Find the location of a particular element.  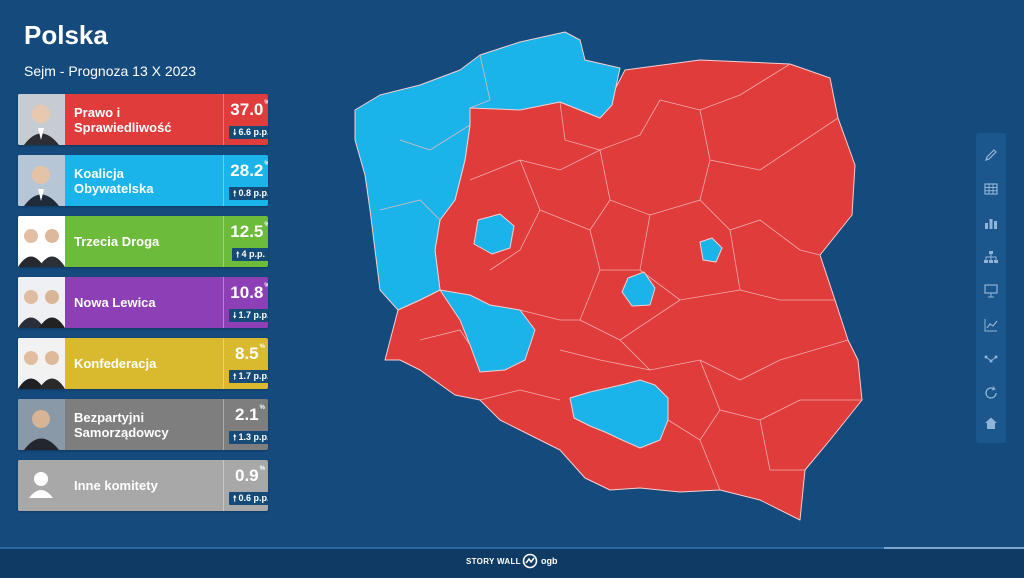

party-delta-badge: 🠕 1.3 p.p. is located at coordinates (248, 437).